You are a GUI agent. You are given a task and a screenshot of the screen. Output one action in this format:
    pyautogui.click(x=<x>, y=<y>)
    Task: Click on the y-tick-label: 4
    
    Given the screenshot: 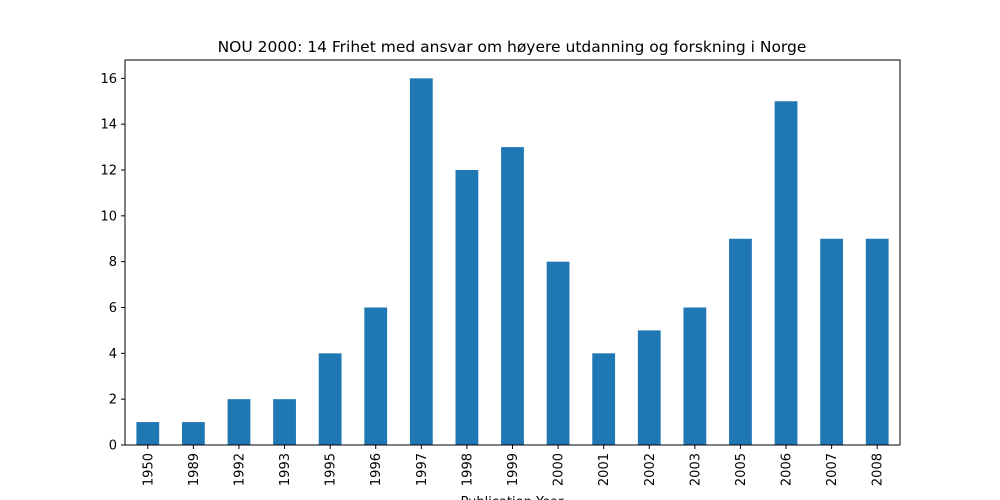 What is the action you would take?
    pyautogui.click(x=113, y=354)
    